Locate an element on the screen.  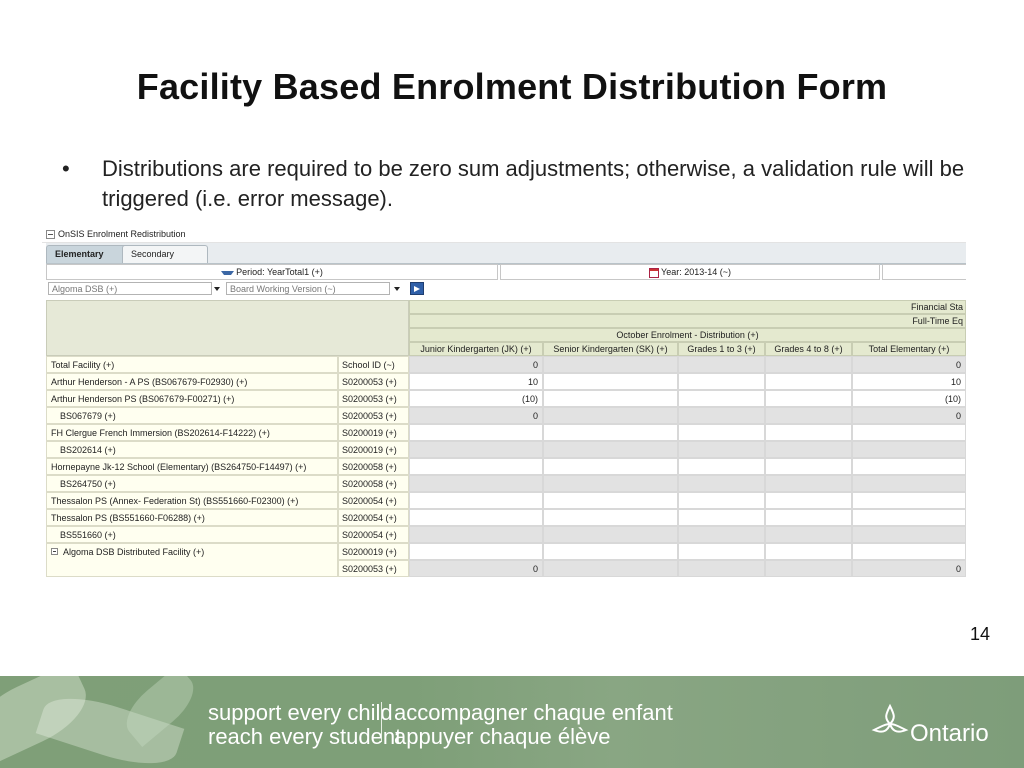
cell-total: (10) is located at coordinates (909, 398).